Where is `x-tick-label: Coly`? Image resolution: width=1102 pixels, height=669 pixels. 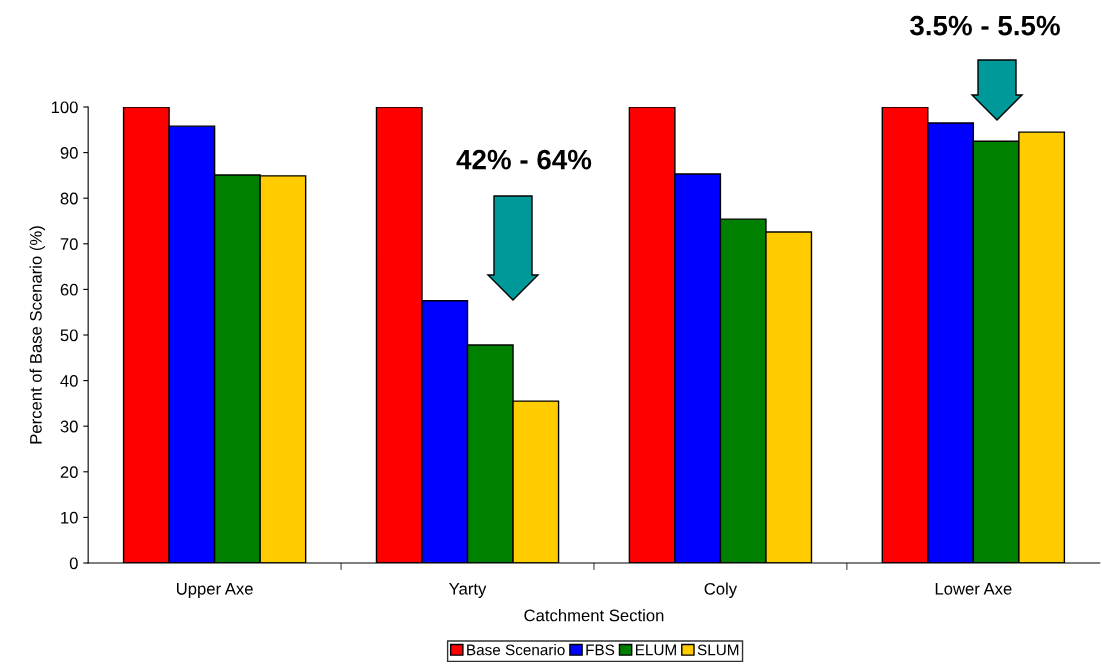 x-tick-label: Coly is located at coordinates (721, 590).